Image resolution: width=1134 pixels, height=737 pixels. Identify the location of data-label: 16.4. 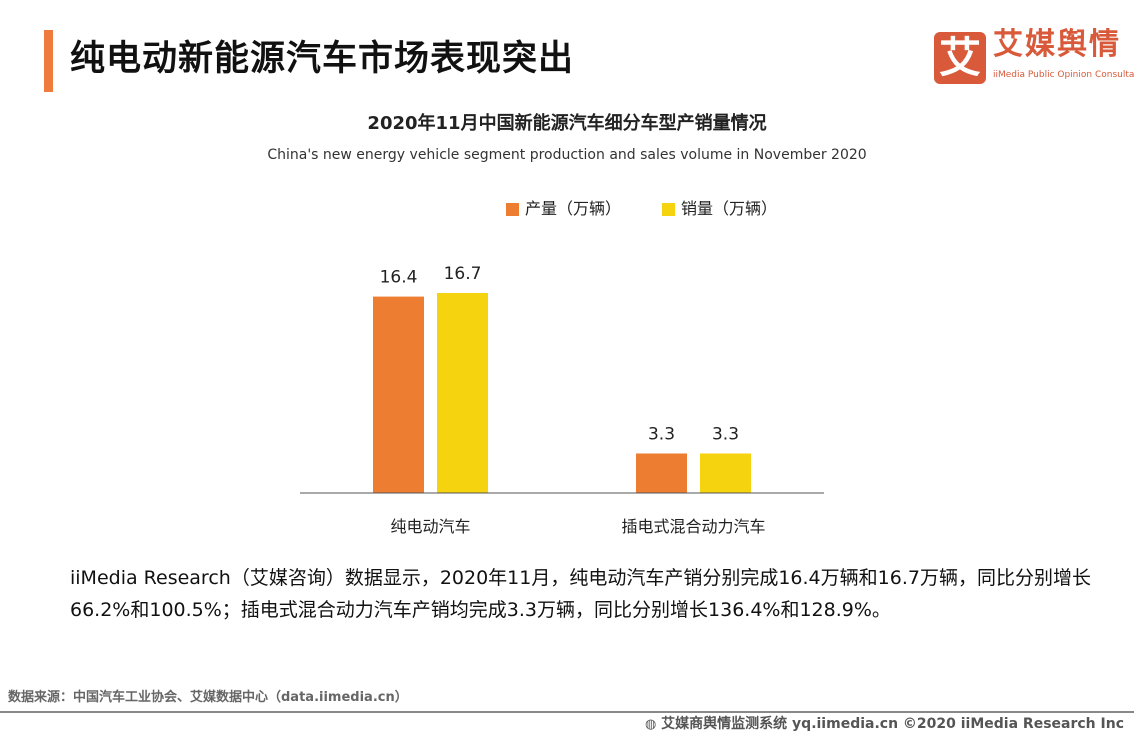
(399, 278).